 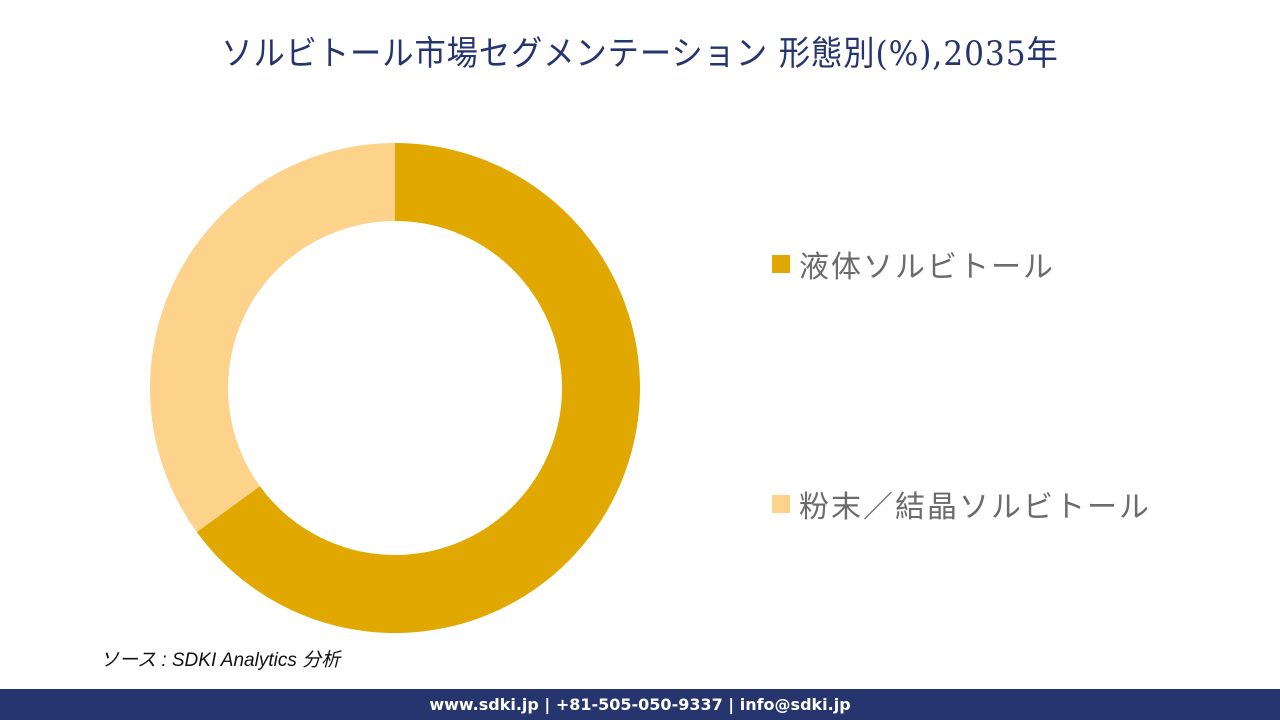 What do you see at coordinates (975, 507) in the screenshot?
I see `legend-label-powder: 粉末／結晶ソルビトール` at bounding box center [975, 507].